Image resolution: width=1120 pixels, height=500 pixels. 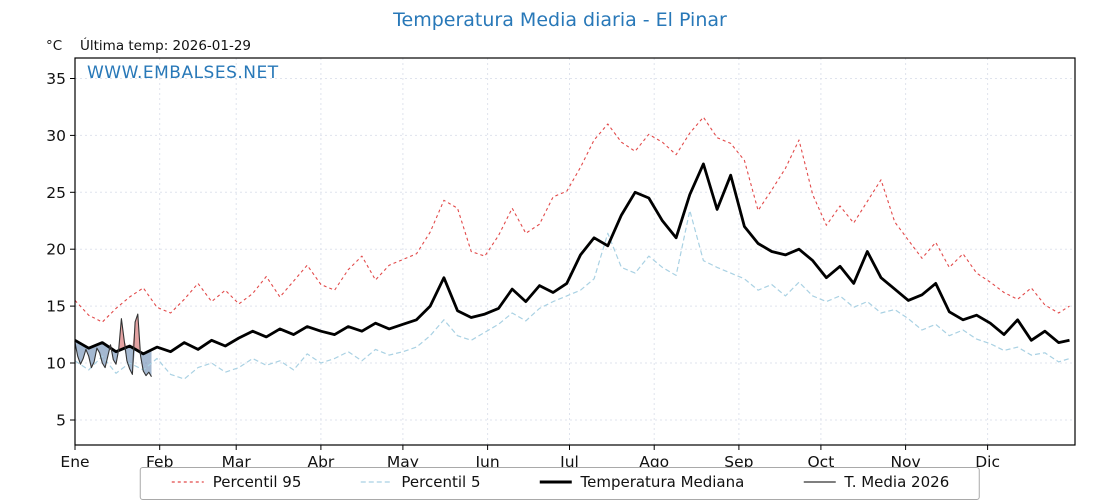 I want to click on x-tick-label: Ene, so click(x=74, y=462).